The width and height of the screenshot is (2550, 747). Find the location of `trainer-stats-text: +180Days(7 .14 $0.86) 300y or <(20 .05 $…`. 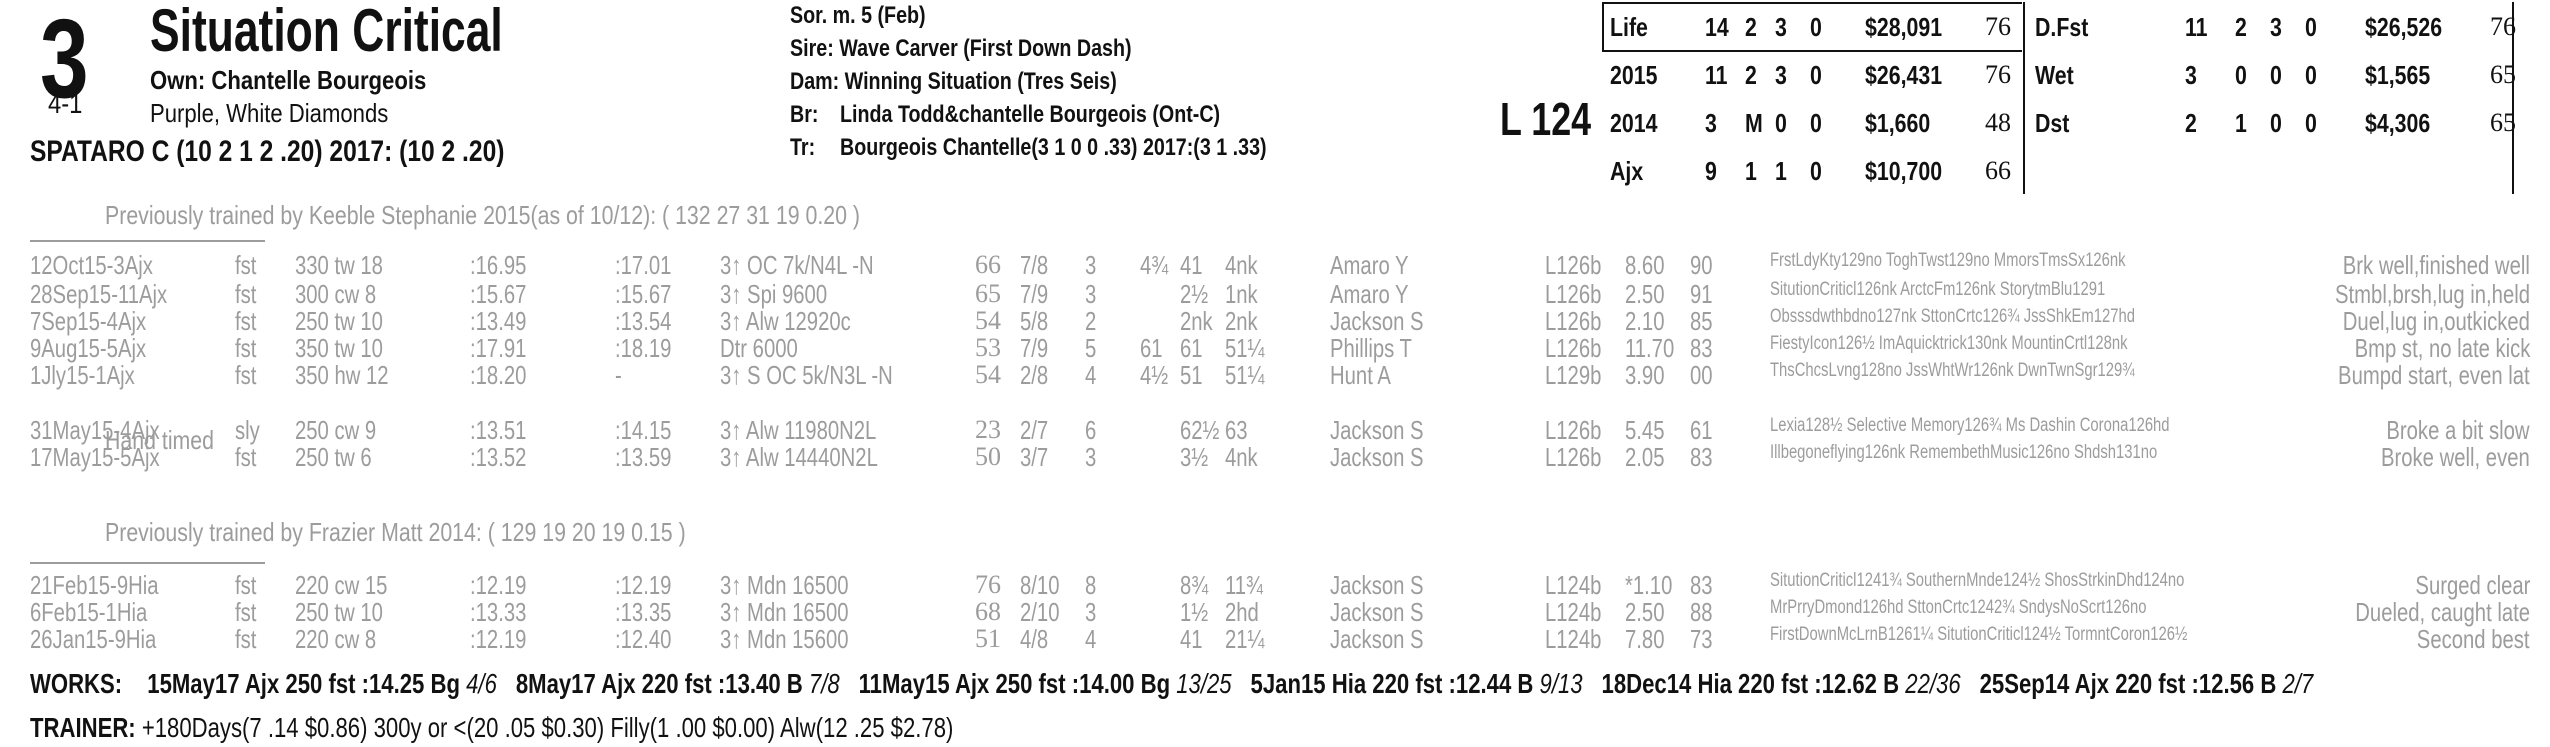

trainer-stats-text: +180Days(7 .14 $0.86) 300y or <(20 .05 $… is located at coordinates (547, 727).